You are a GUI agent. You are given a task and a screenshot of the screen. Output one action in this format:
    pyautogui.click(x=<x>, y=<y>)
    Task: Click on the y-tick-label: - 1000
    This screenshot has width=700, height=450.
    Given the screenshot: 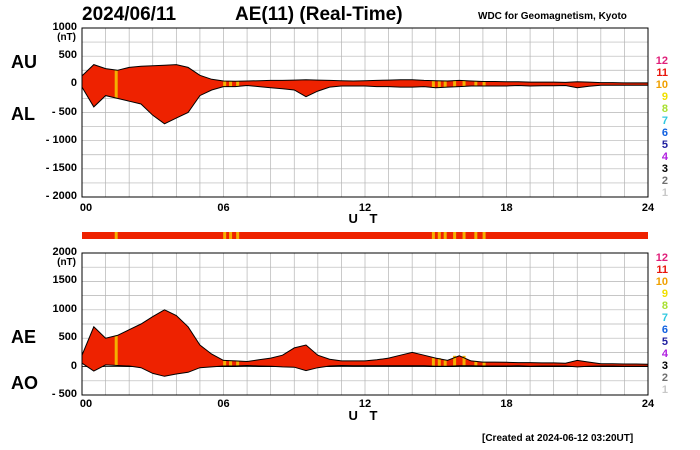 What is the action you would take?
    pyautogui.click(x=61, y=139)
    